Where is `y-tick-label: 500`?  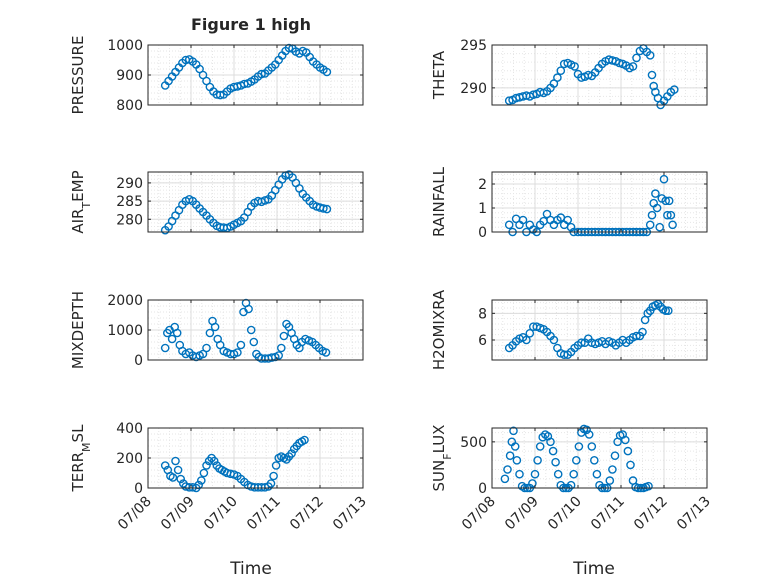 y-tick-label: 500 is located at coordinates (473, 443).